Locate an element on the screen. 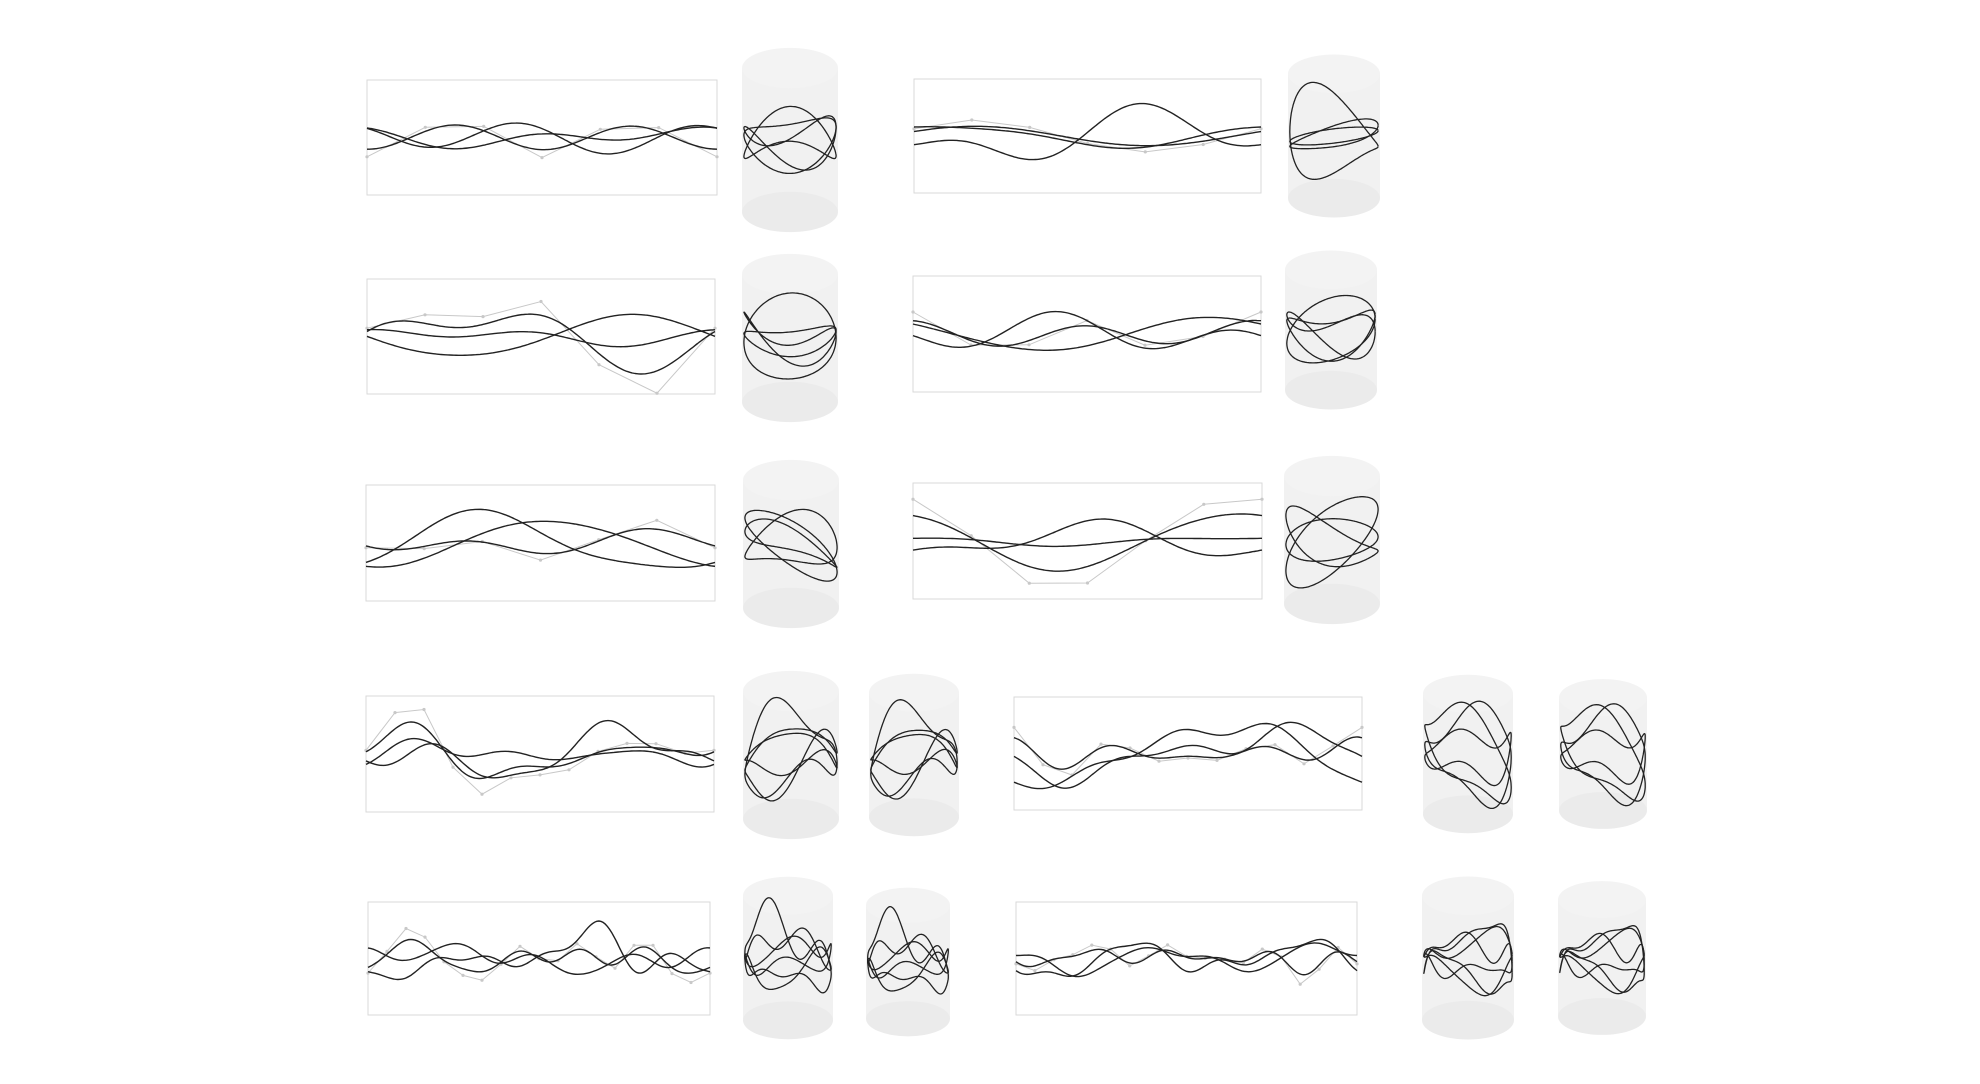  cylinder-body is located at coordinates (1468, 754).